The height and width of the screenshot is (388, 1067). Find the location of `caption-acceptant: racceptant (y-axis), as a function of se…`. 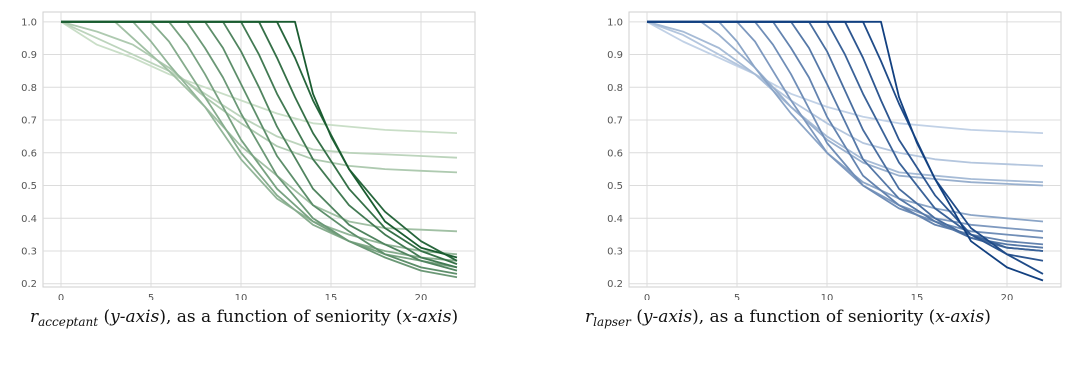

caption-acceptant: racceptant (y-axis), as a function of se… is located at coordinates (244, 318).